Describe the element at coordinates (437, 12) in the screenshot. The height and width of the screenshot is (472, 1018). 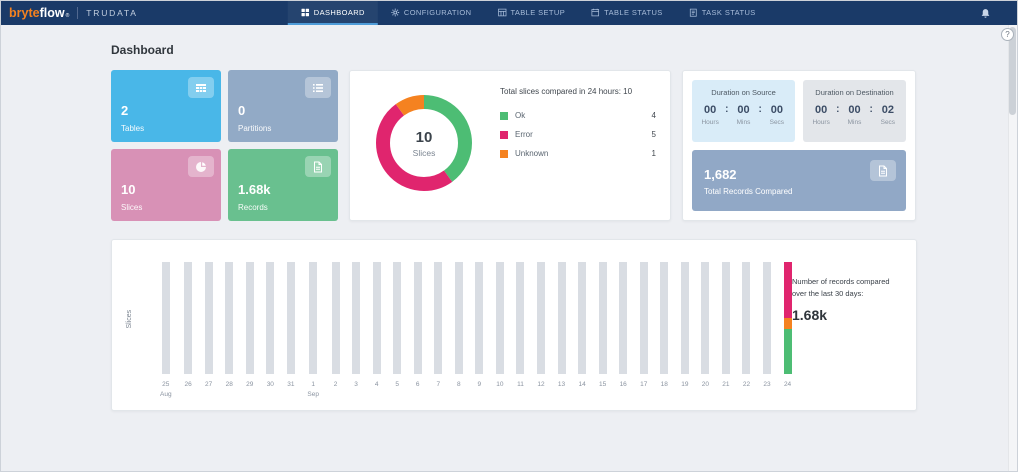
I see `nav-item-label: CONFIGURATION` at that location.